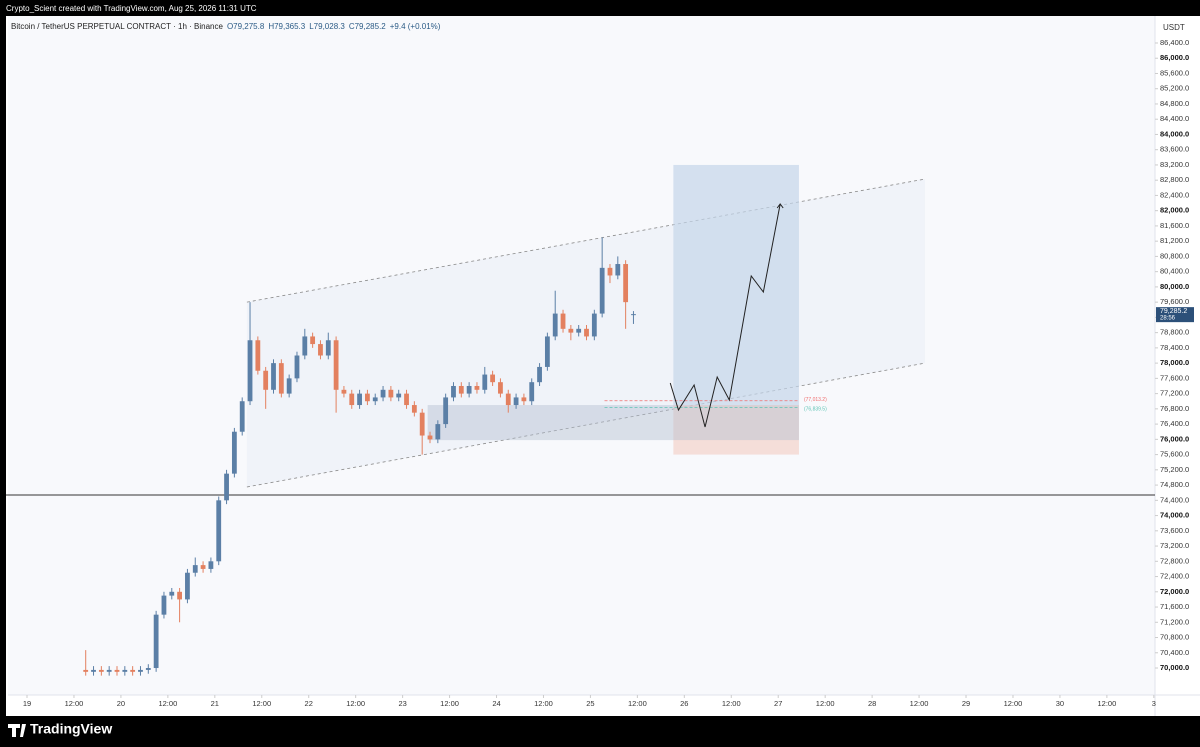 This screenshot has width=1200, height=747. Describe the element at coordinates (327, 26) in the screenshot. I see `ohlc-low: L79,028.3` at that location.